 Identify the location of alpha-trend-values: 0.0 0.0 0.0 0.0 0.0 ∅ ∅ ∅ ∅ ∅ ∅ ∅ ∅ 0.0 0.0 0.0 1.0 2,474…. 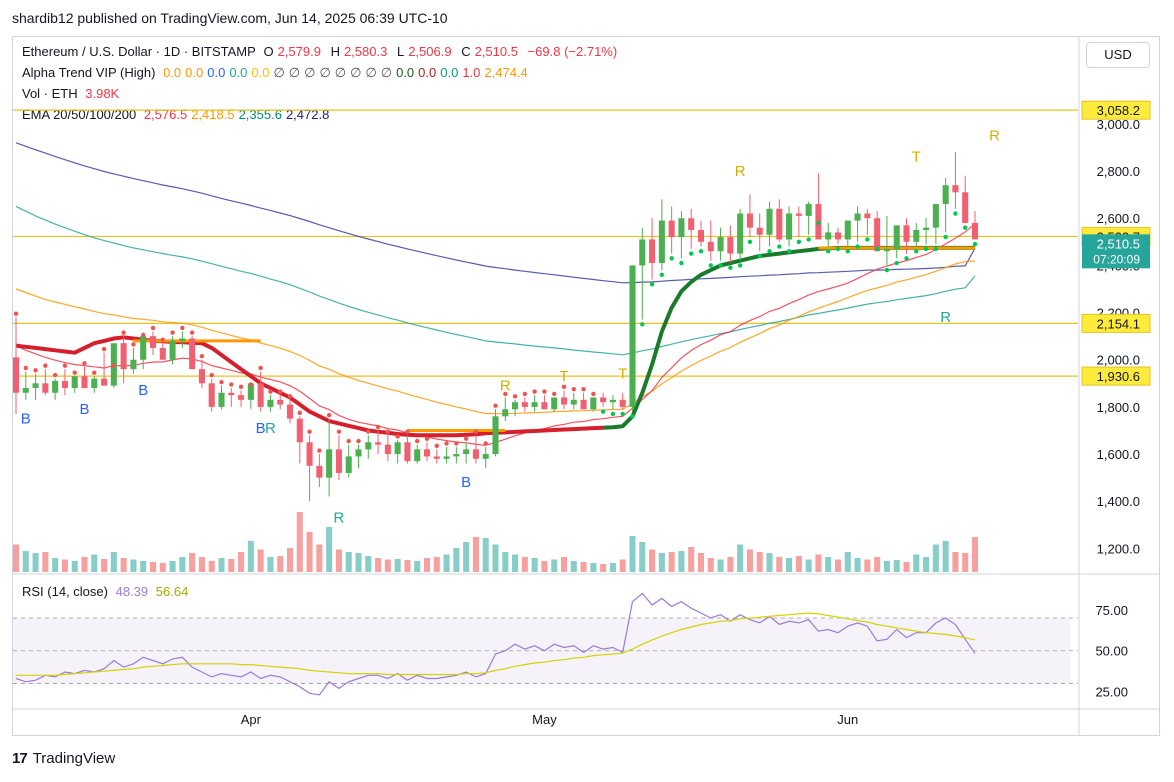
(347, 72).